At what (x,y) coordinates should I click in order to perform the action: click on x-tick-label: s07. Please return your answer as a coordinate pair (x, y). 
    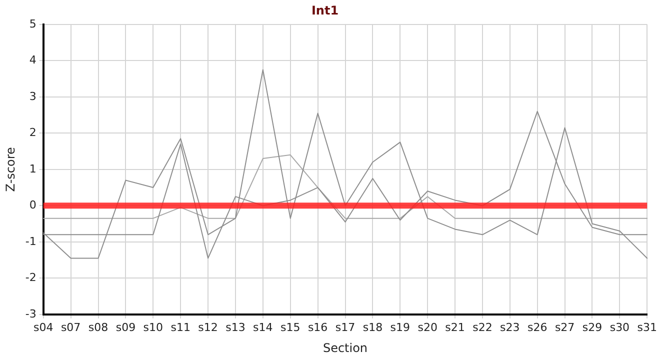
    Looking at the image, I should click on (70, 327).